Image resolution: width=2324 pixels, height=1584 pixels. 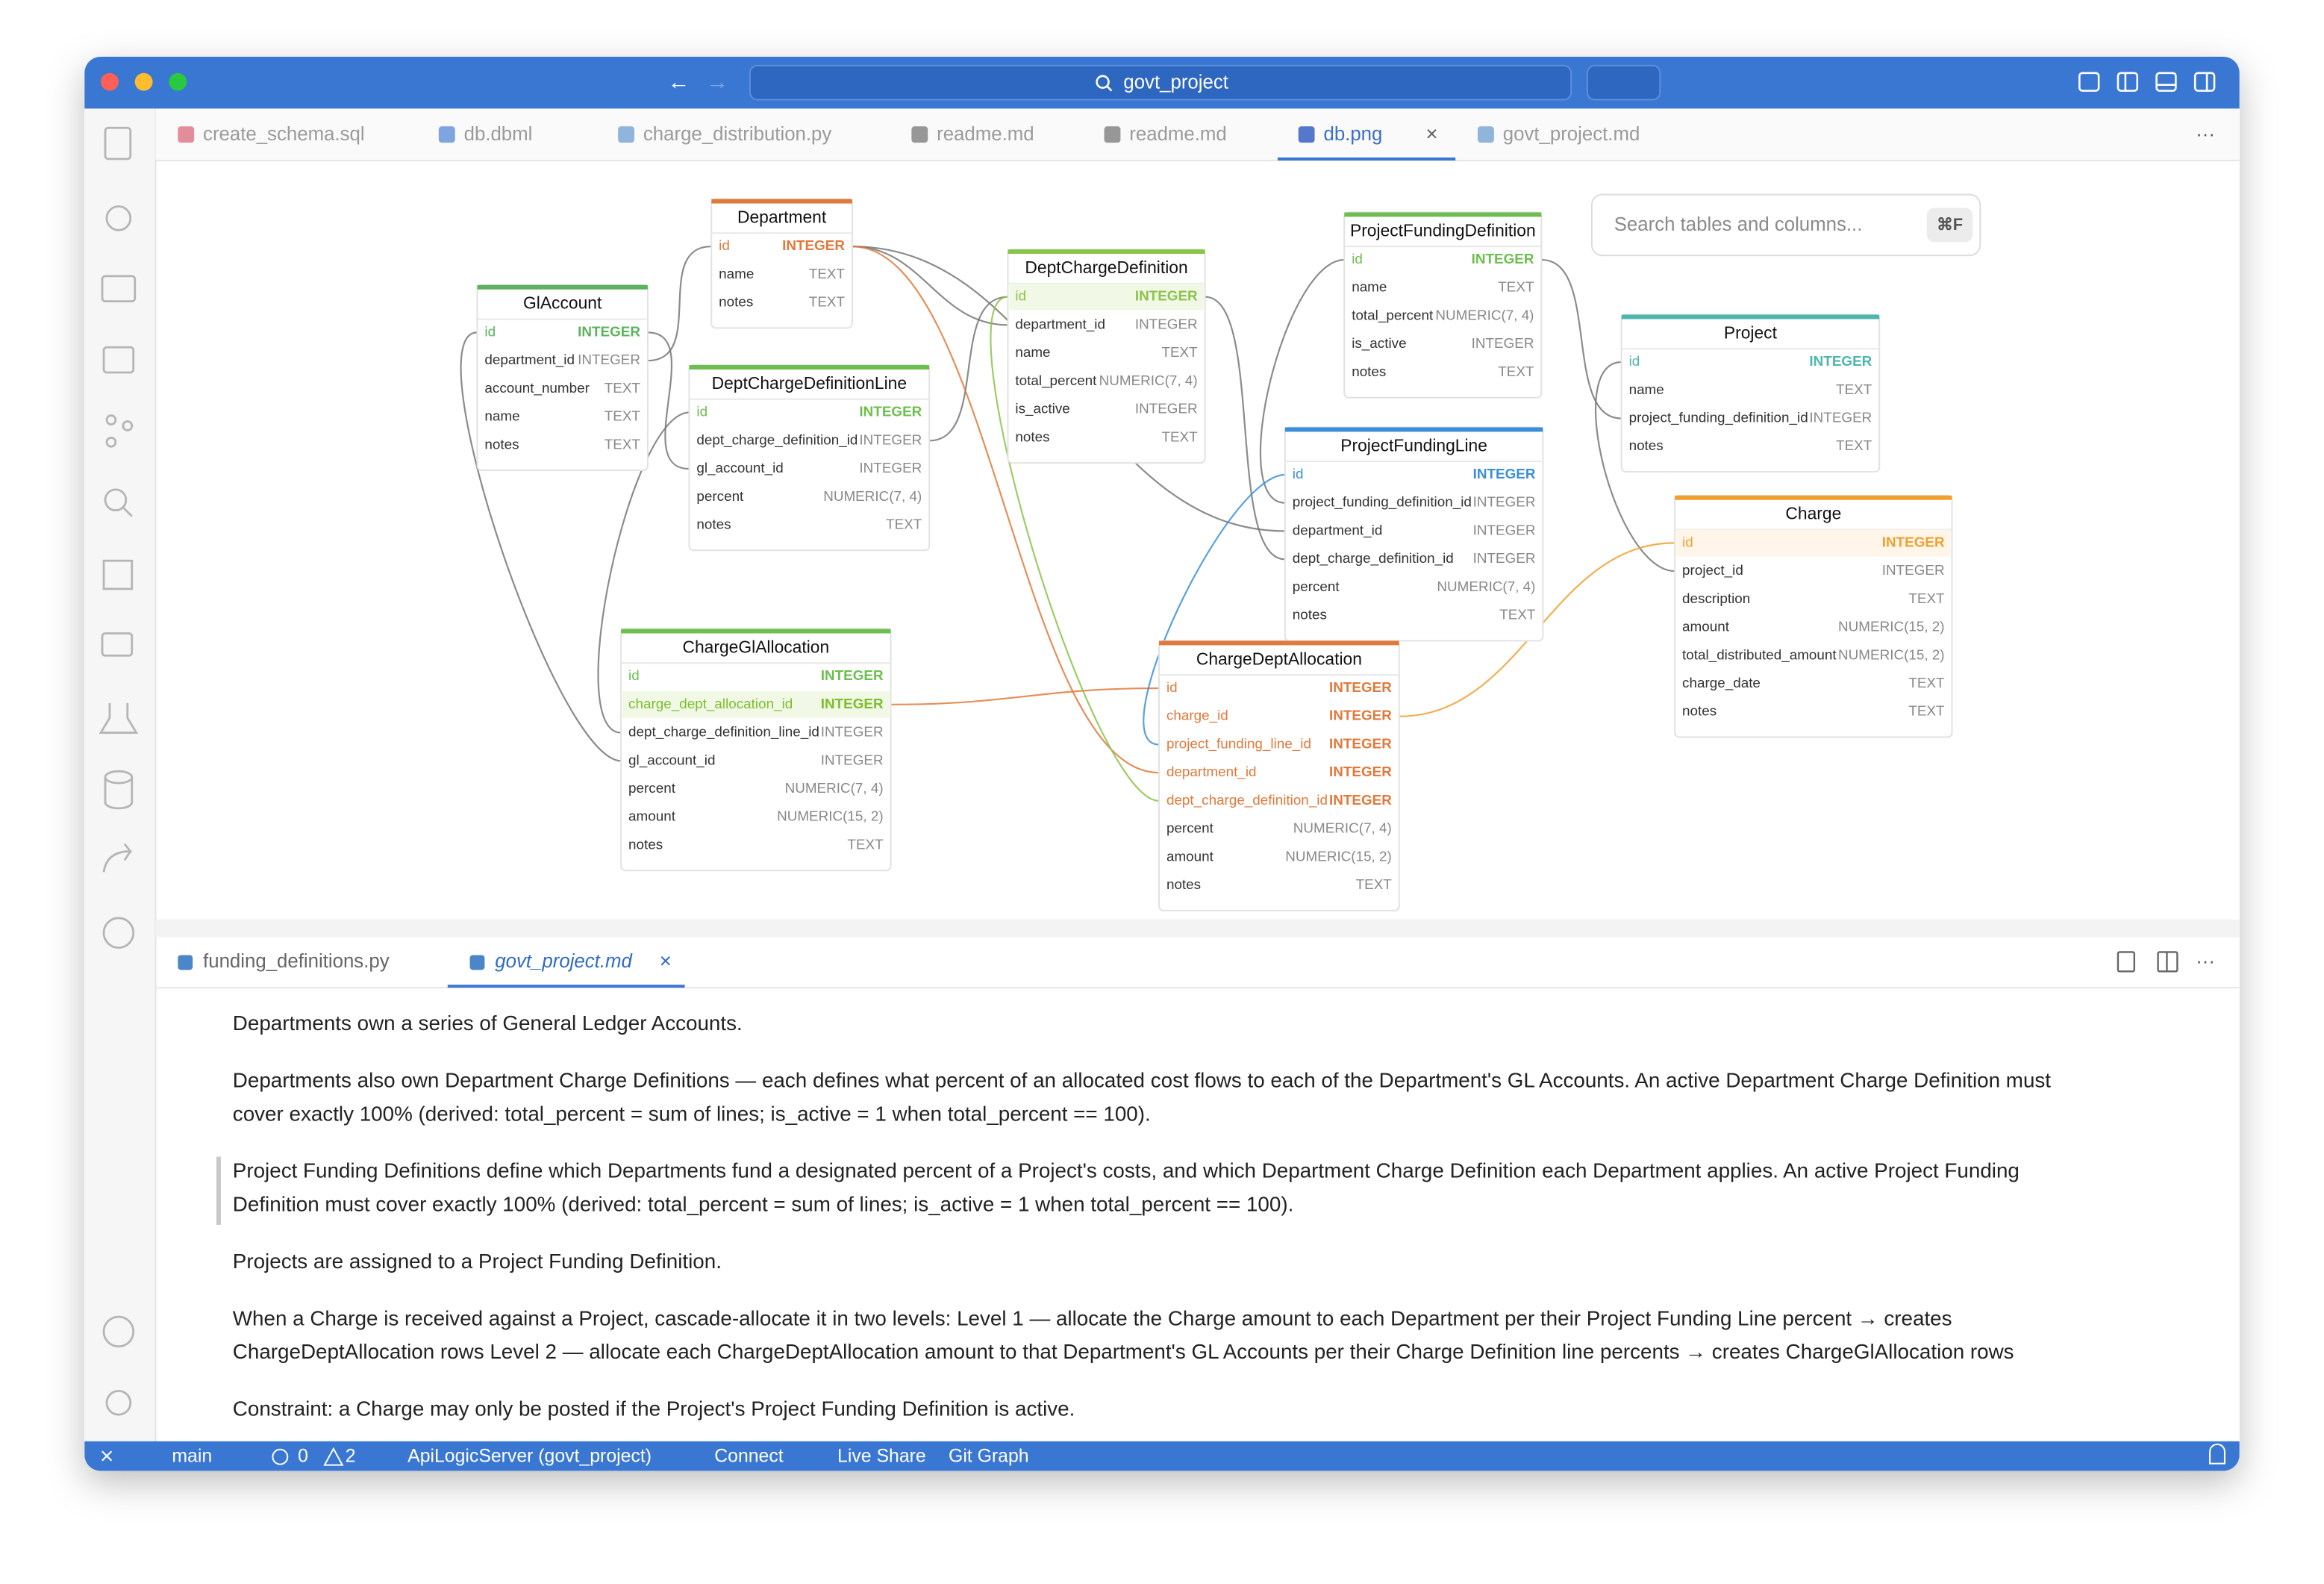 What do you see at coordinates (679, 82) in the screenshot?
I see `back-button: ←` at bounding box center [679, 82].